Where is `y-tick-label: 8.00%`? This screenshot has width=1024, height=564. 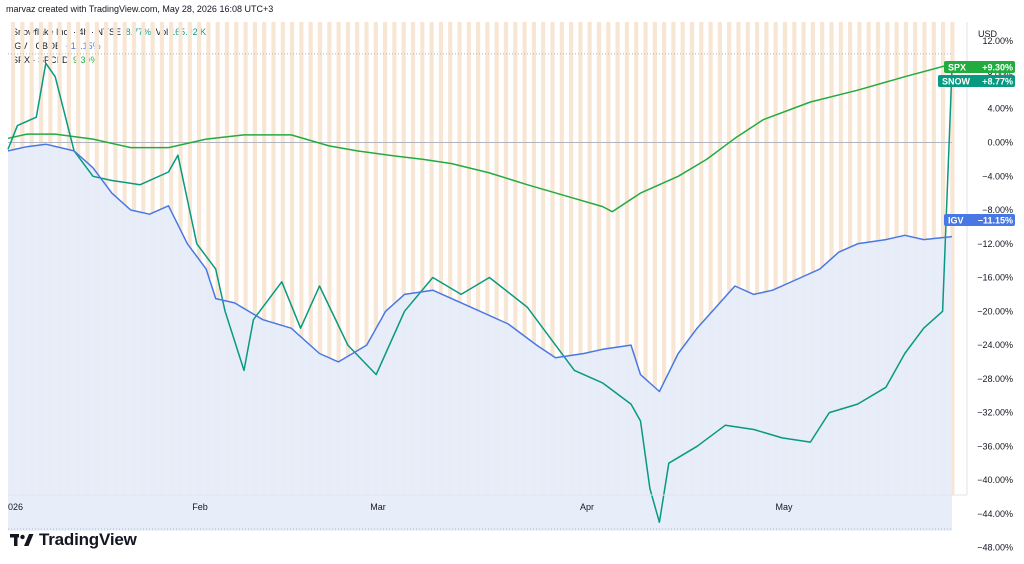 y-tick-label: 8.00% is located at coordinates (1000, 75).